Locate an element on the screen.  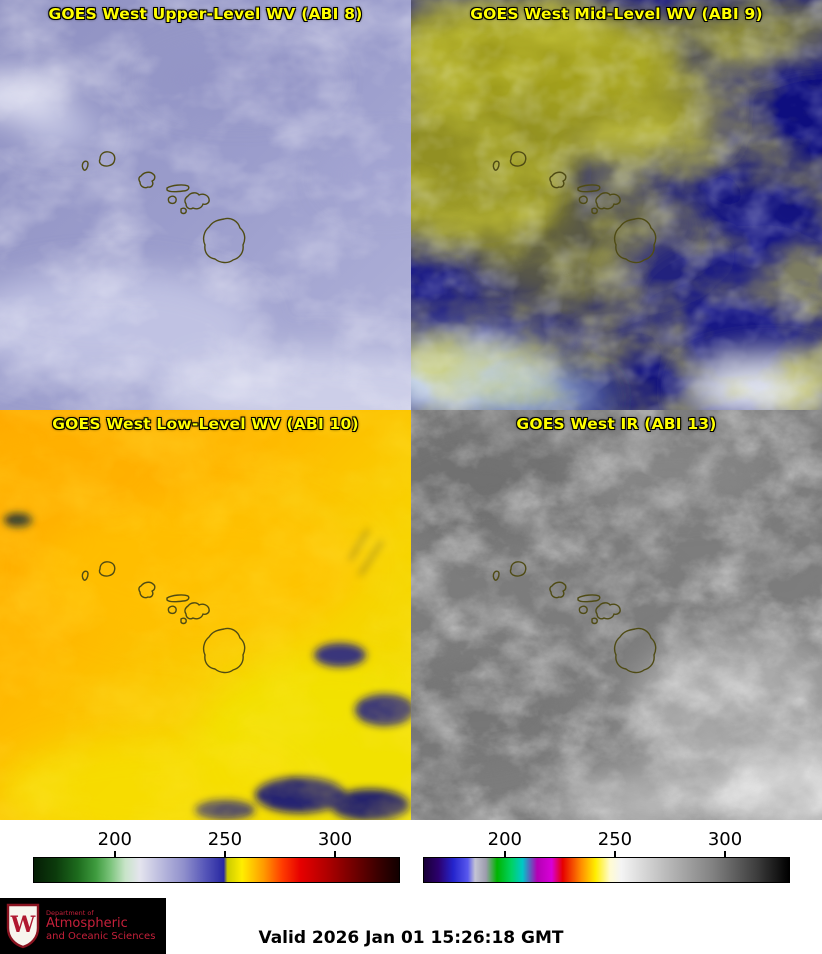
ir-colorbar: 200 250 300 is located at coordinates (616, 858).